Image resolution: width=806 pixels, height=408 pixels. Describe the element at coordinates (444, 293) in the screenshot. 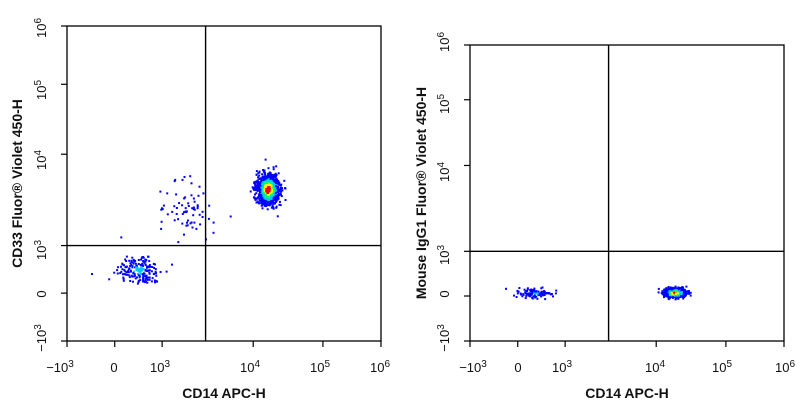

I see `y-tick-label: 0` at that location.